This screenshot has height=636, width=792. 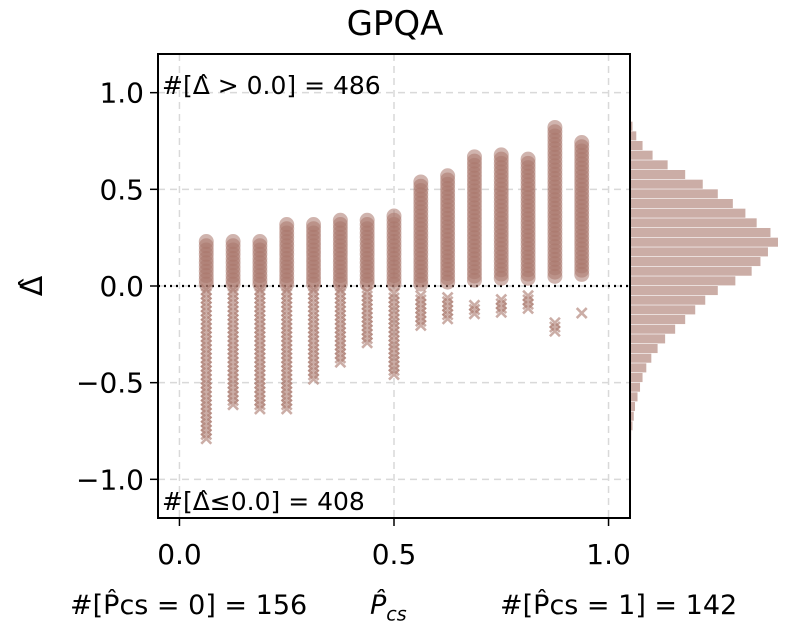 What do you see at coordinates (263, 501) in the screenshot?
I see `annotation-nonpositive-count: #[Δ̂≤0.0] = 408` at bounding box center [263, 501].